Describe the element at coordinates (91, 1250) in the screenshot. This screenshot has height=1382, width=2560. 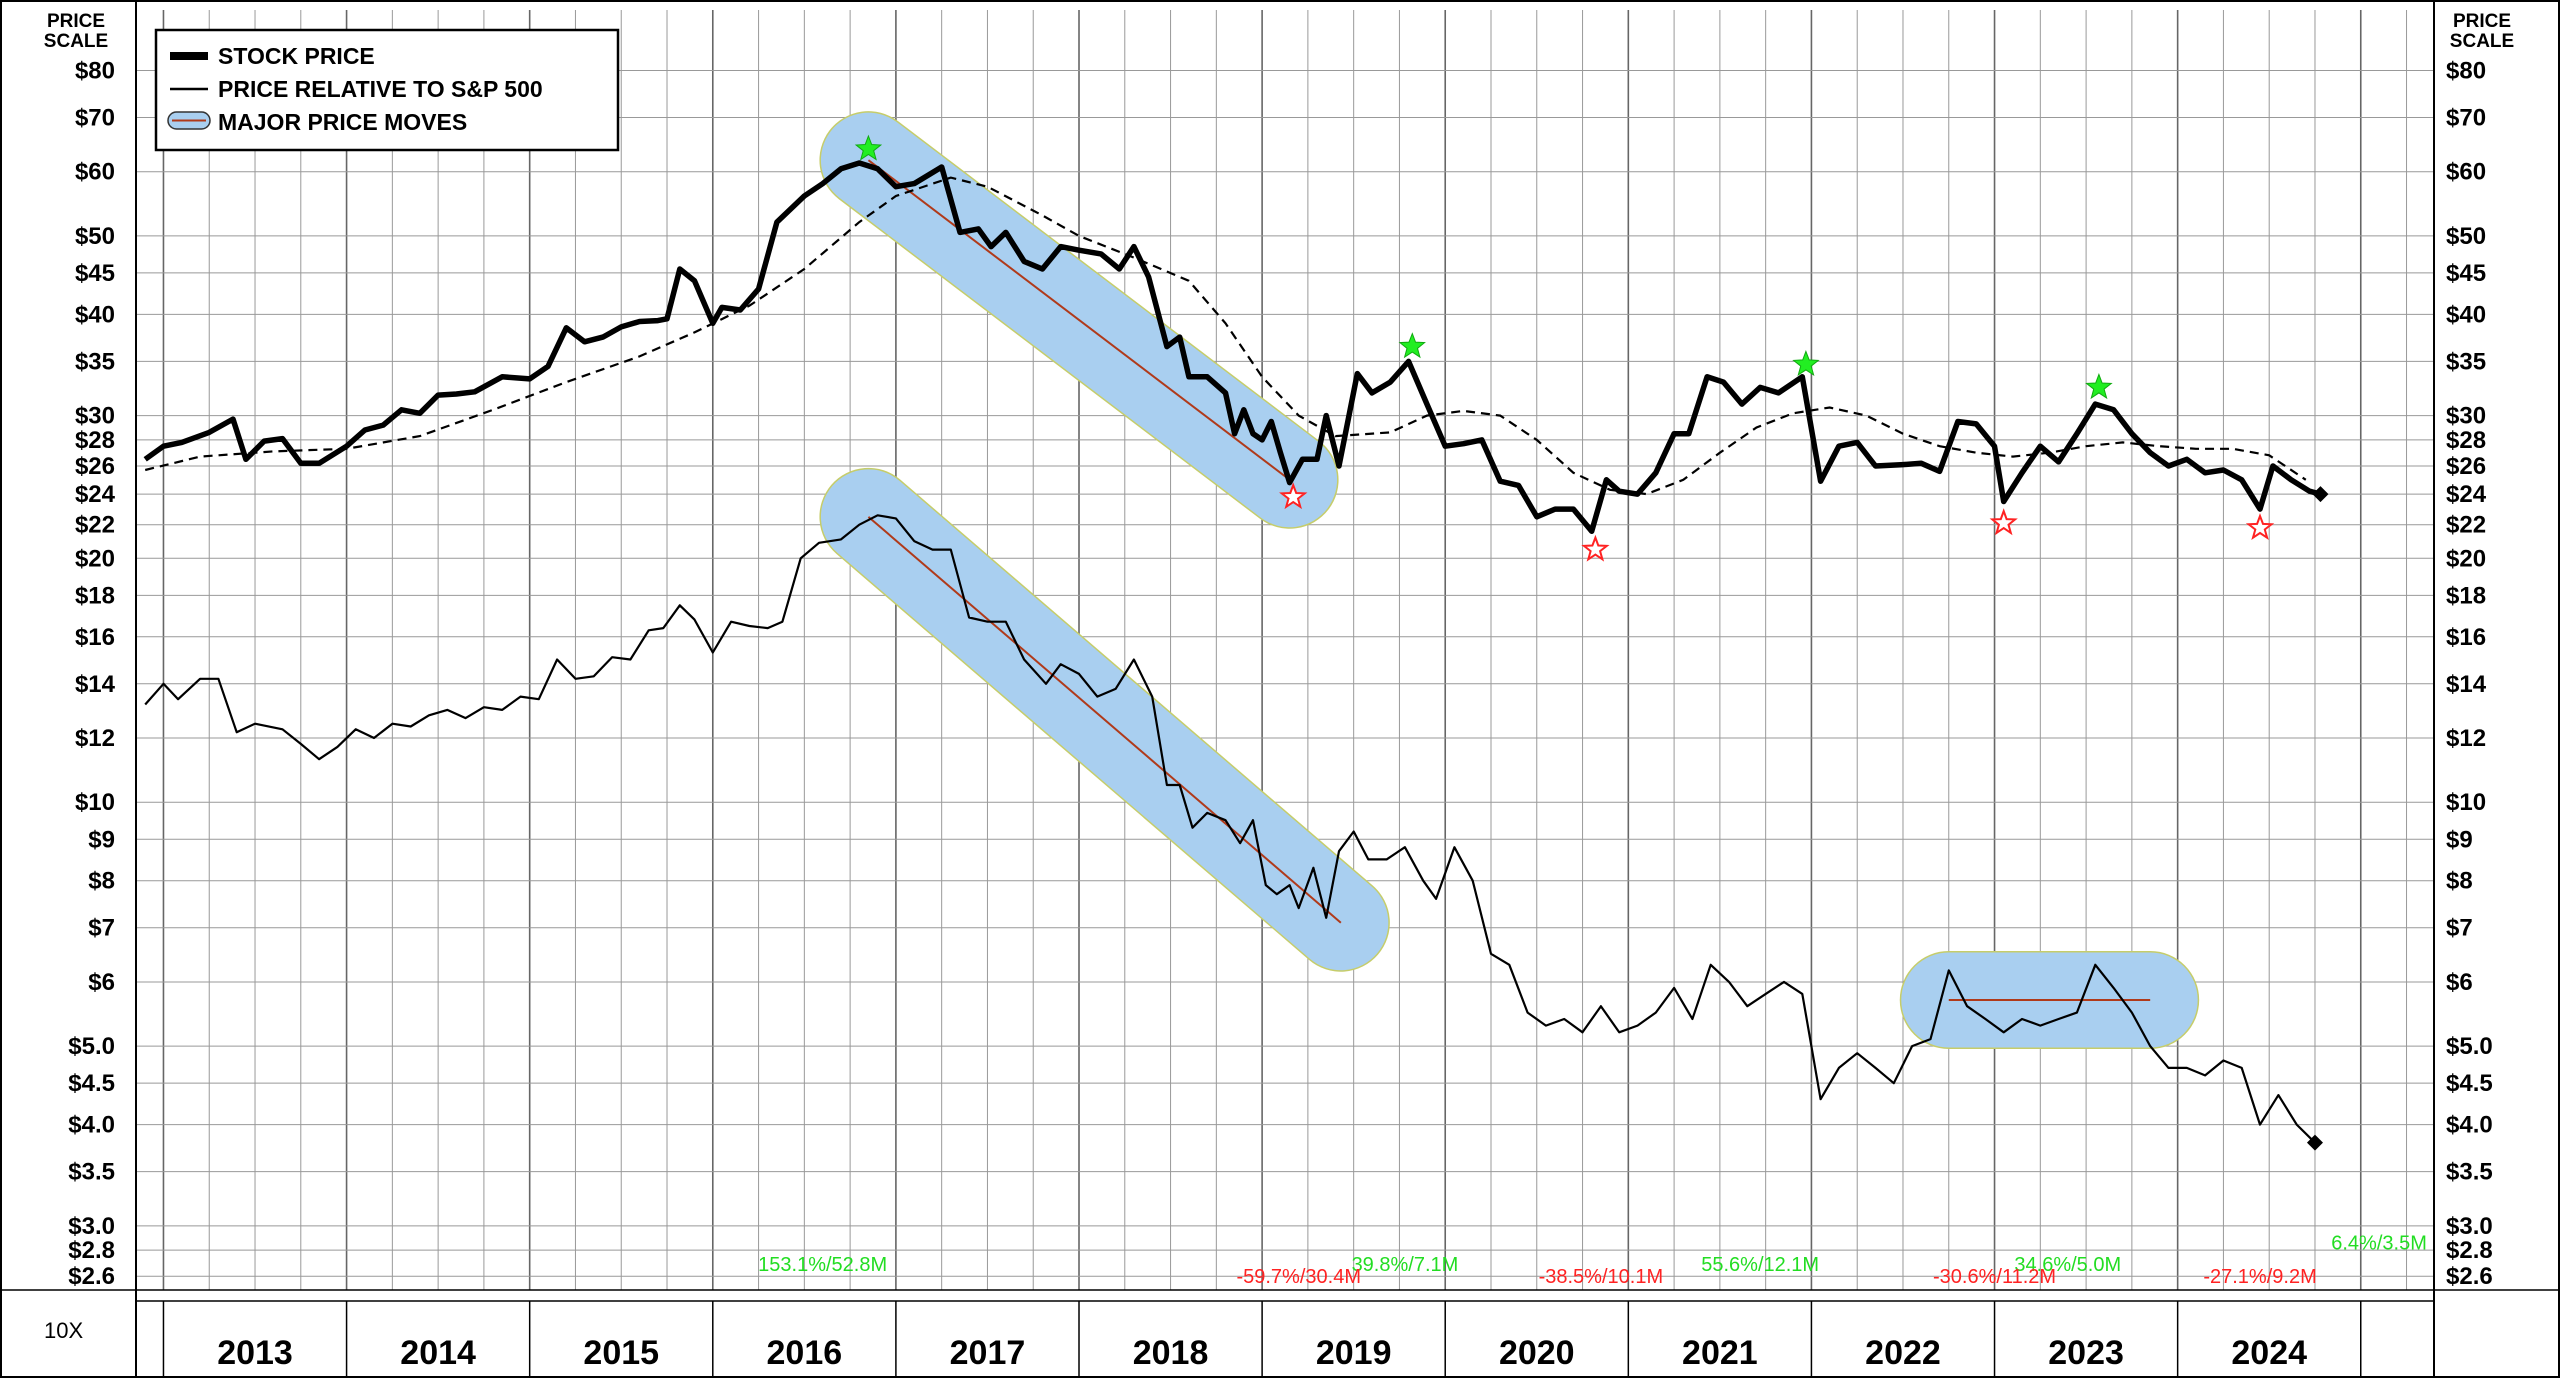
I see `left-tick-label: $2.8` at that location.